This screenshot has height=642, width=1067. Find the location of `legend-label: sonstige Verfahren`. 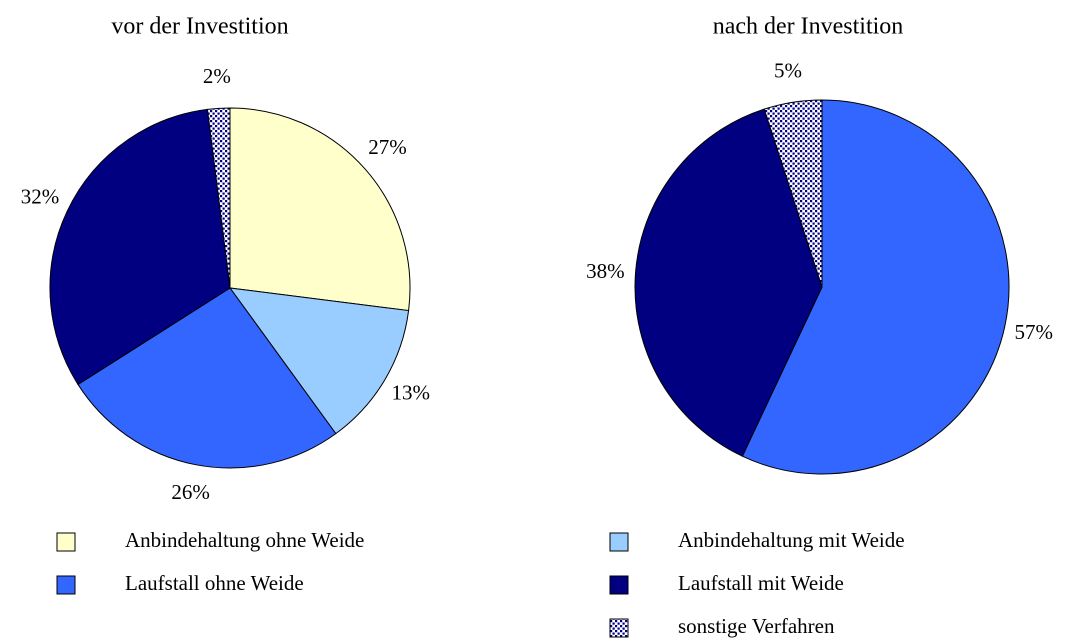

legend-label: sonstige Verfahren is located at coordinates (756, 626).